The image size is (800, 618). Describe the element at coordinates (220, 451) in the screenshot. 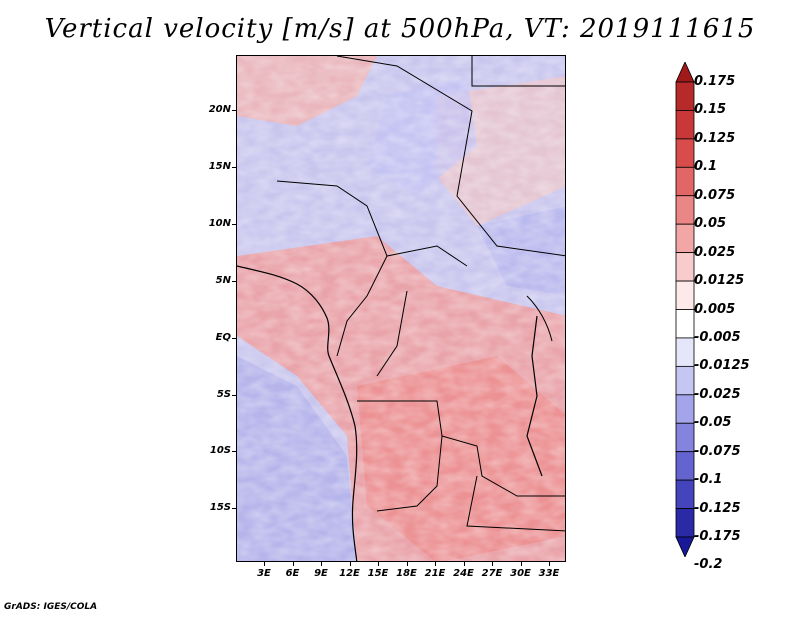

I see `lat-label: 10S` at that location.